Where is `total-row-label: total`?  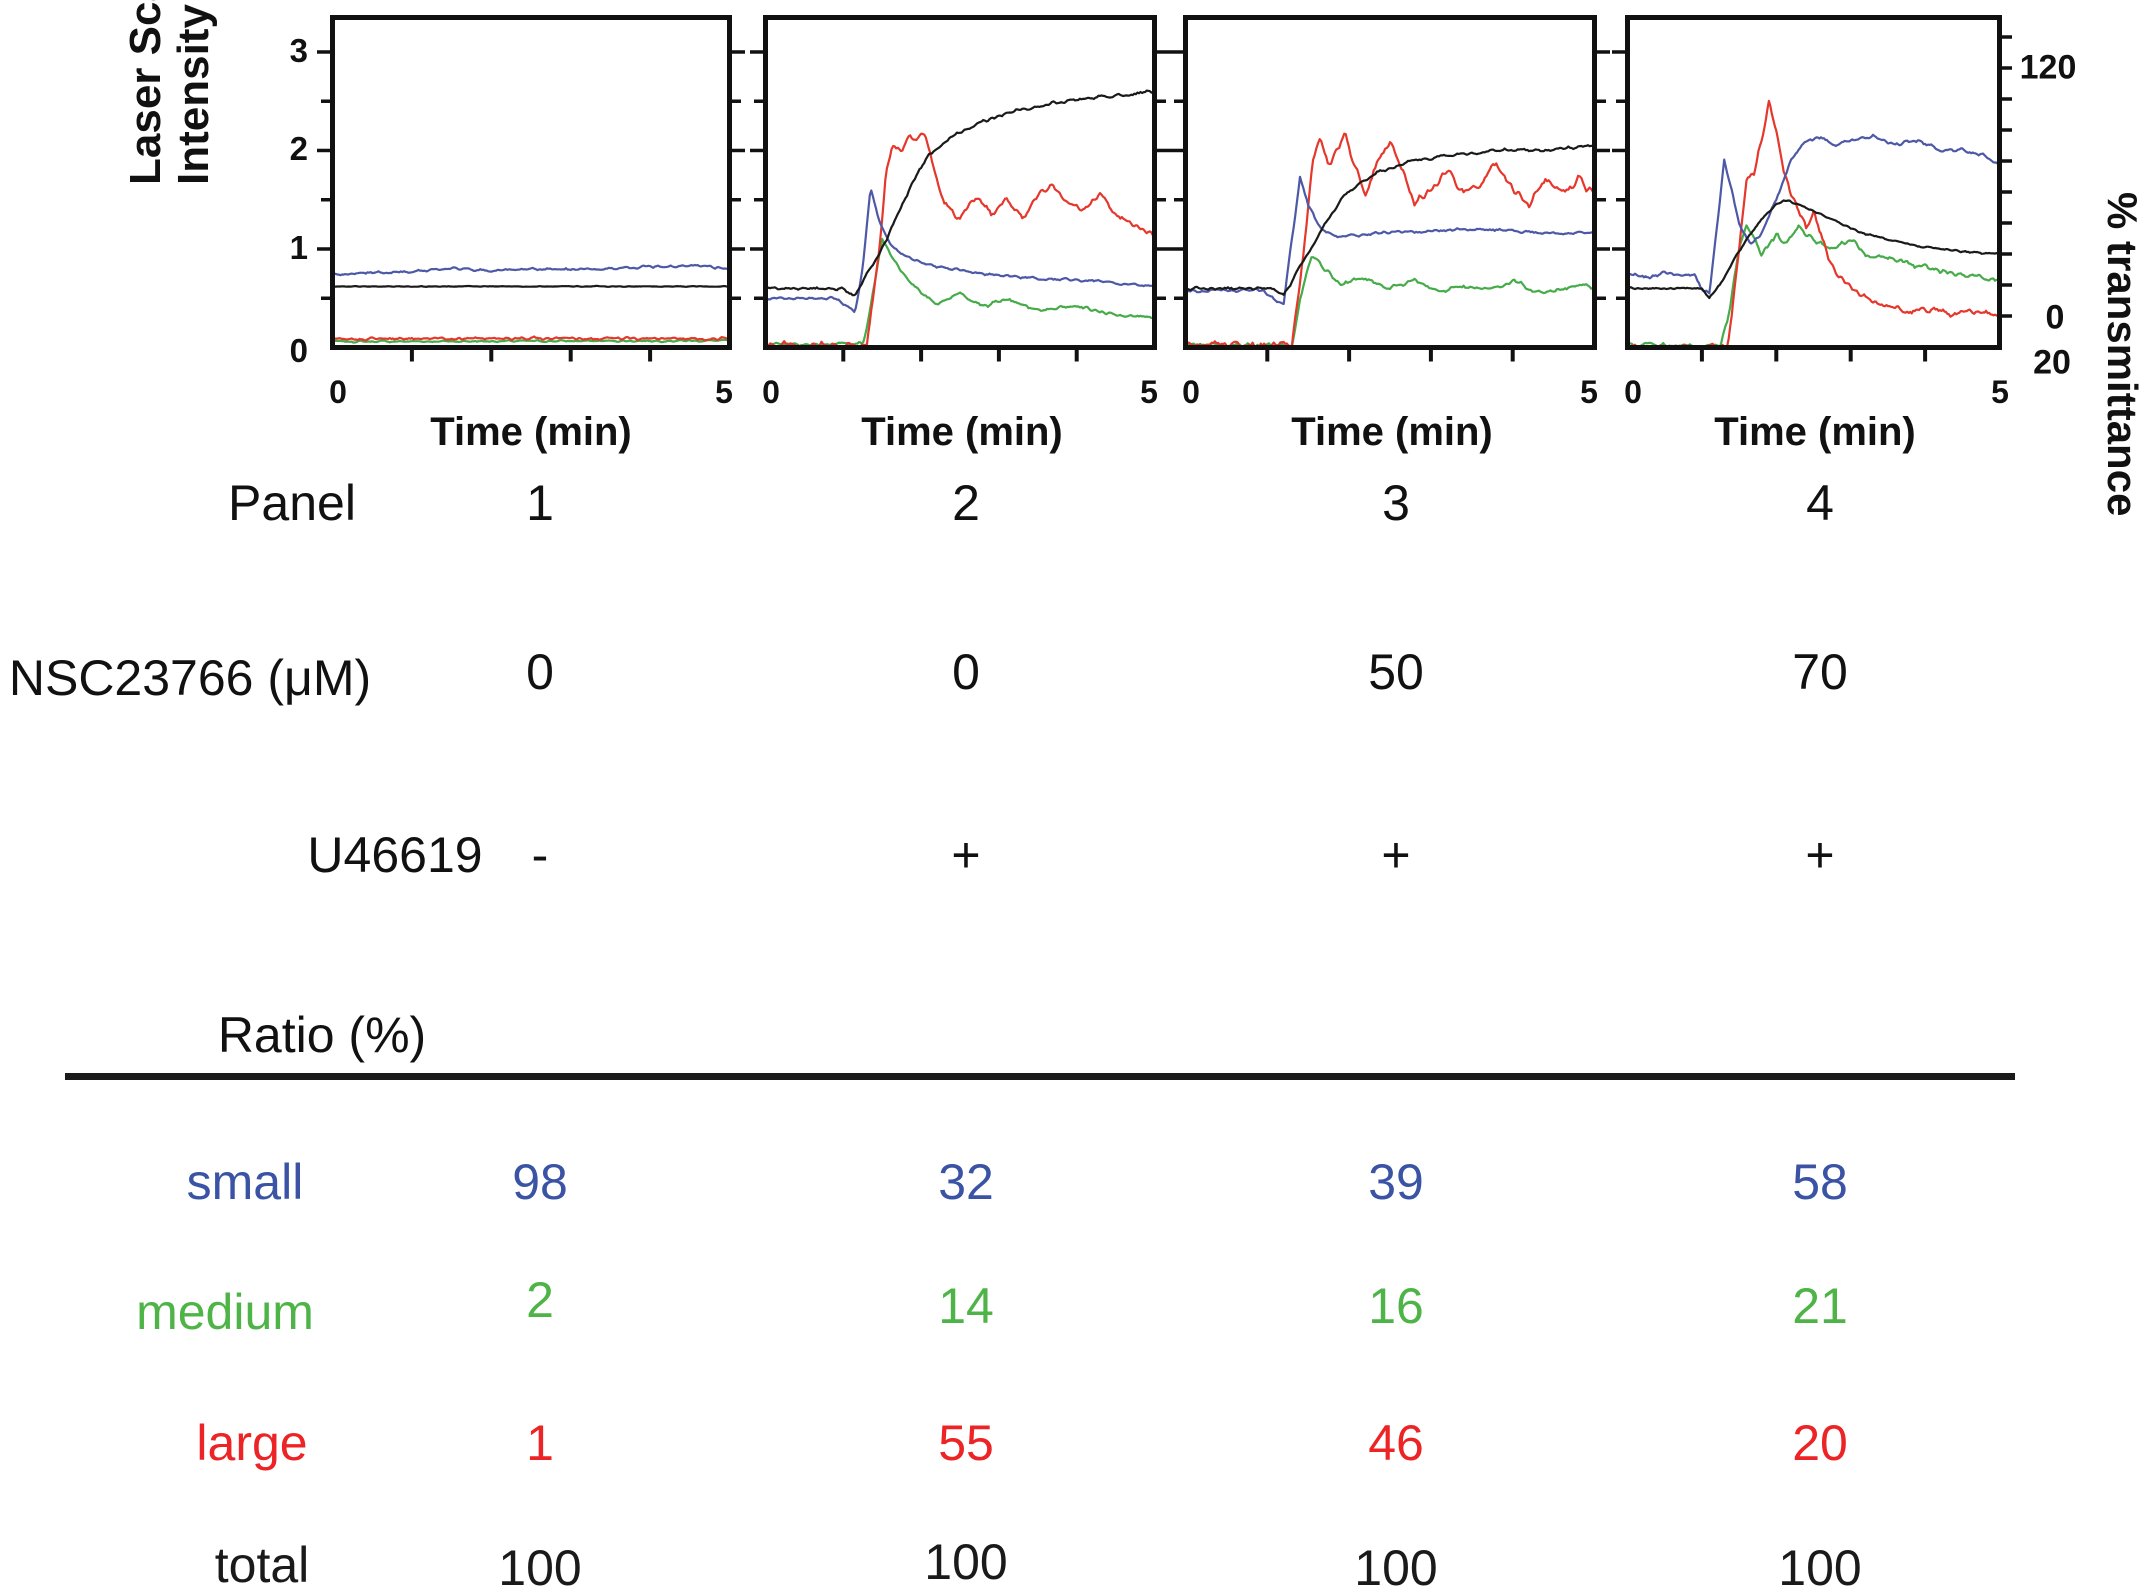
total-row-label: total is located at coordinates (262, 1565).